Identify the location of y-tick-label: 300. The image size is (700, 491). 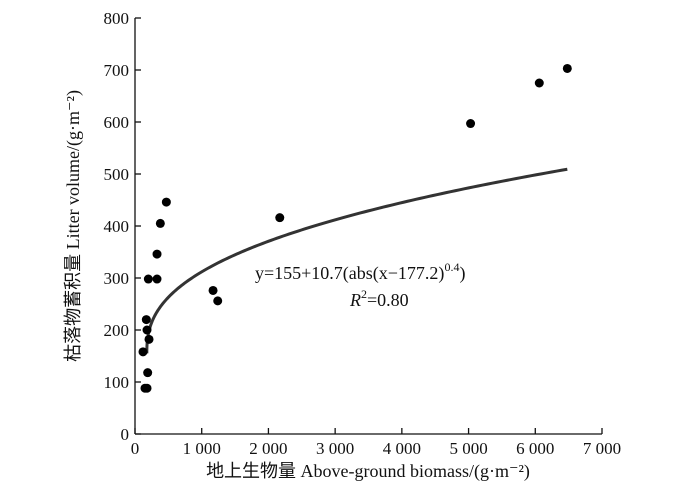
(117, 278).